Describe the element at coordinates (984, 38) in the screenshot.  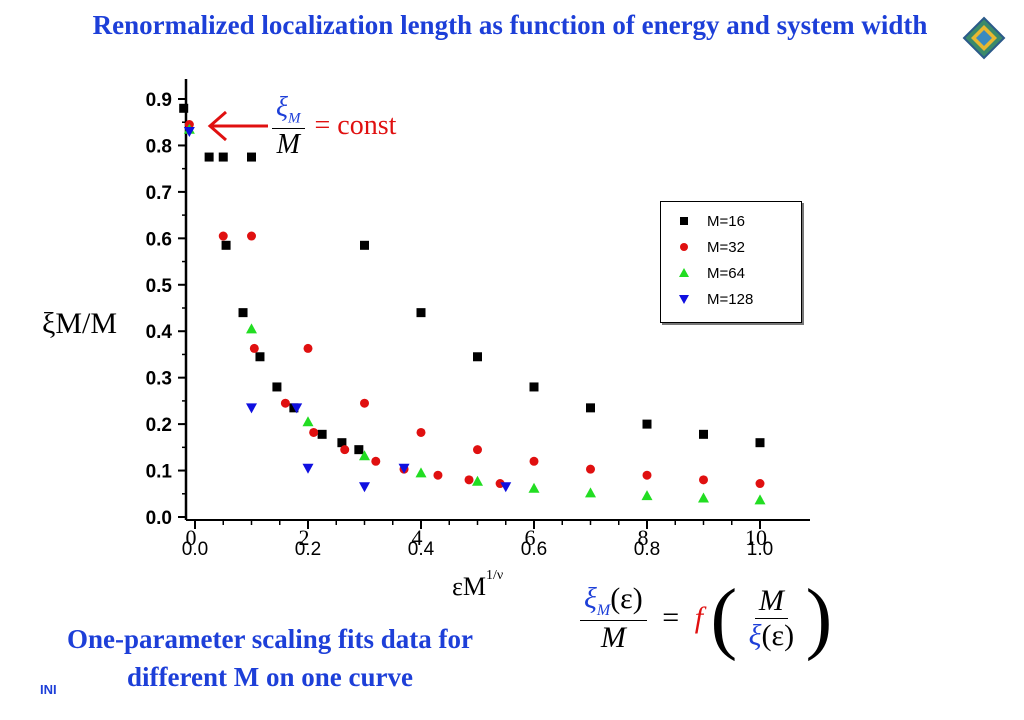
I see `diamond-logo-icon` at that location.